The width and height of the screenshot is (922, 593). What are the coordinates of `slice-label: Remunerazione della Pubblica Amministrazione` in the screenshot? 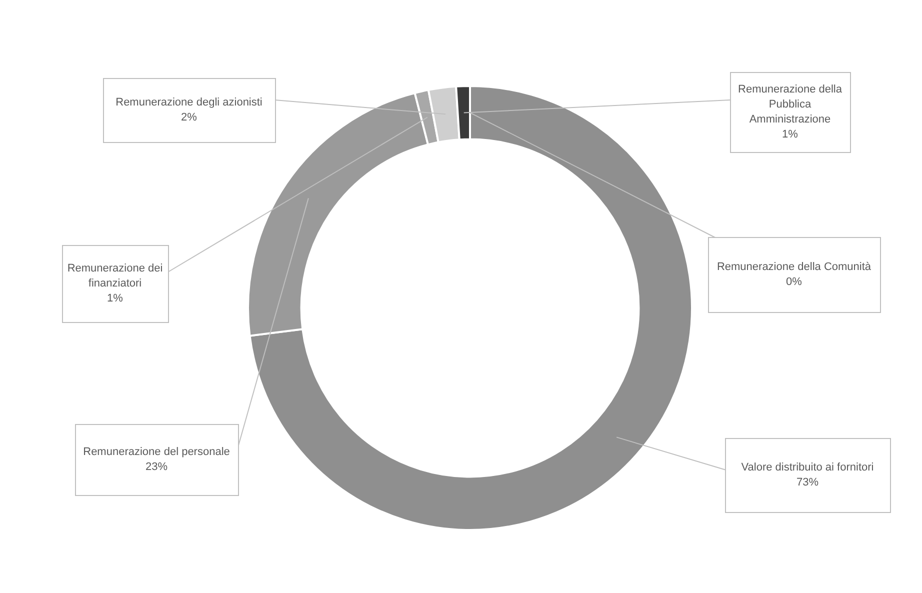 It's located at (790, 105).